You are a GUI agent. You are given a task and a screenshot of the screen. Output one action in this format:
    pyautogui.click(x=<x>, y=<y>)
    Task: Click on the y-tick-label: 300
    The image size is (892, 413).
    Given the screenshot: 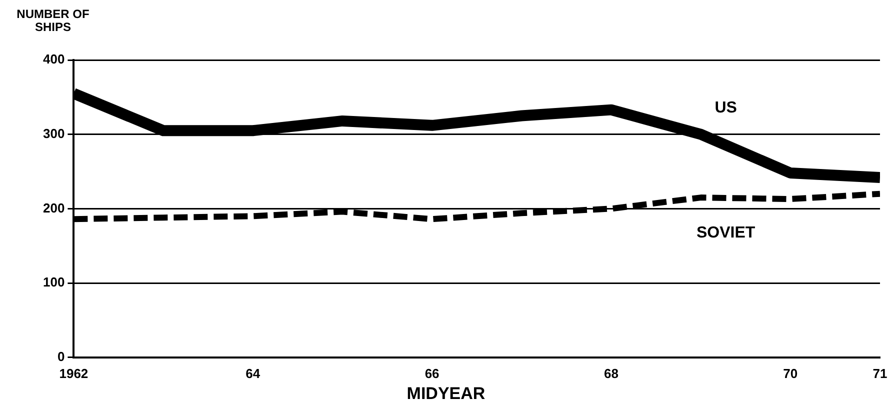 What is the action you would take?
    pyautogui.click(x=53, y=133)
    